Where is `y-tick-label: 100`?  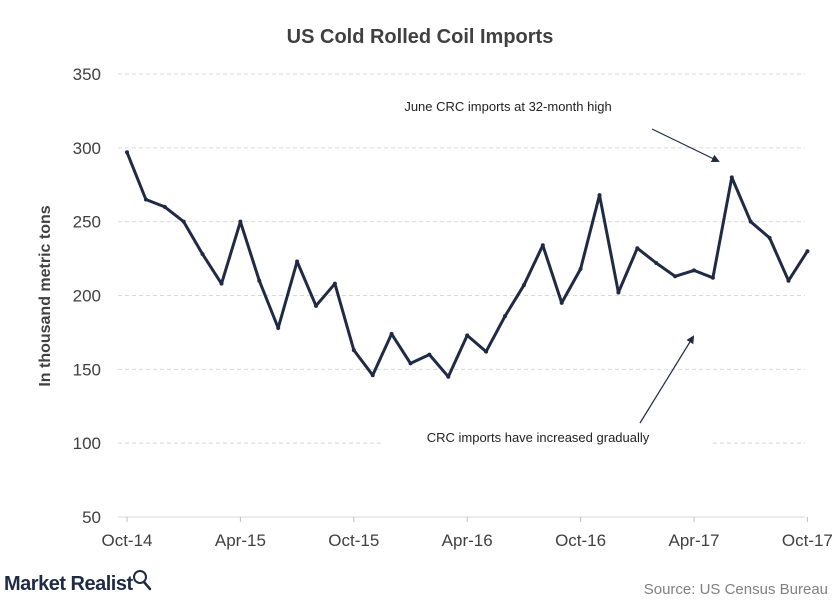
y-tick-label: 100 is located at coordinates (87, 443).